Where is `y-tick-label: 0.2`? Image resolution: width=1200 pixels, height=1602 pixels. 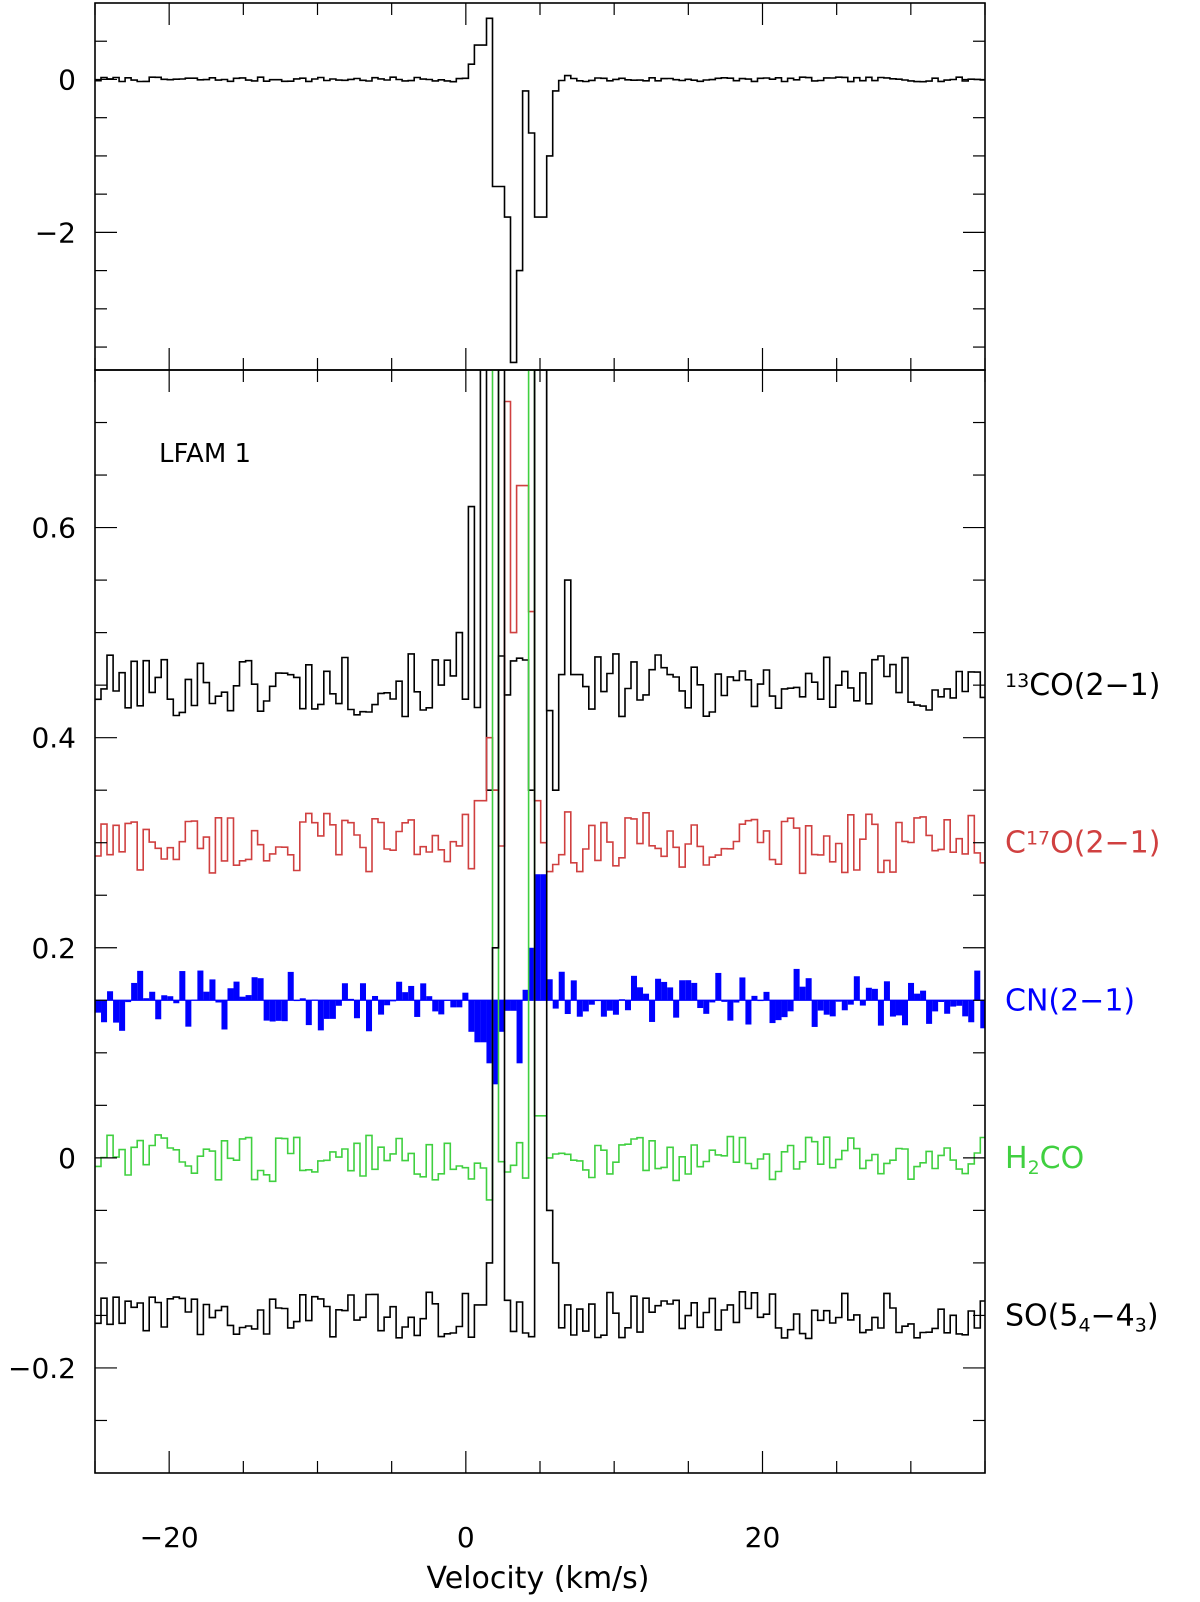 y-tick-label: 0.2 is located at coordinates (53, 948).